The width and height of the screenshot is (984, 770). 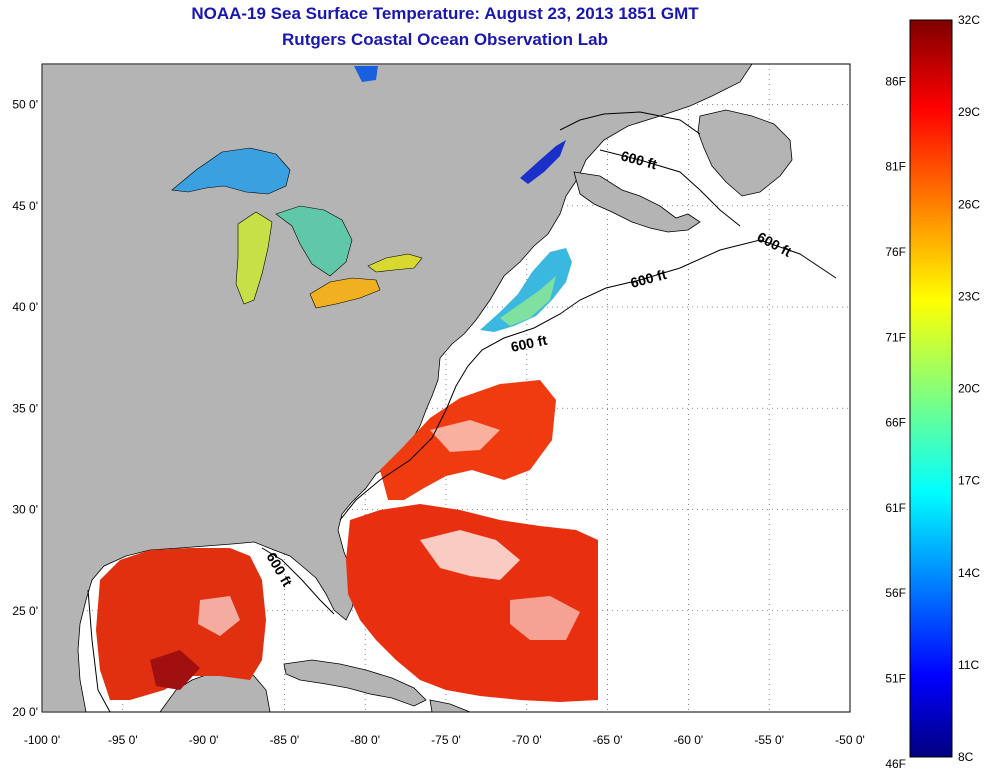 What do you see at coordinates (285, 740) in the screenshot?
I see `longitude-tick-label: -85 0'` at bounding box center [285, 740].